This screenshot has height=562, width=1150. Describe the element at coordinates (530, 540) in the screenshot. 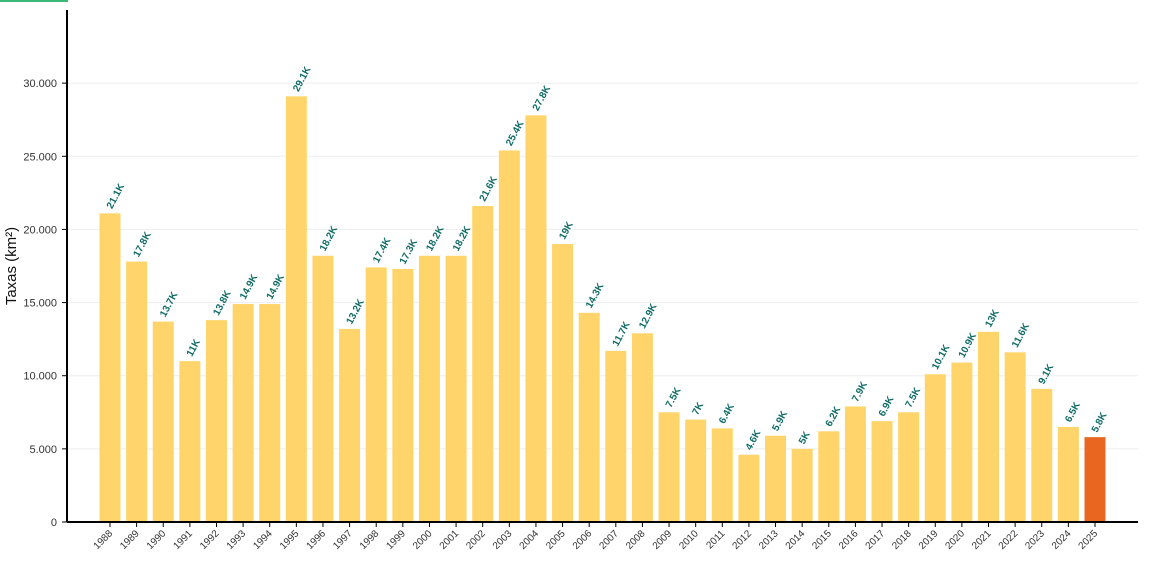

I see `x-tick-label: 2004` at that location.